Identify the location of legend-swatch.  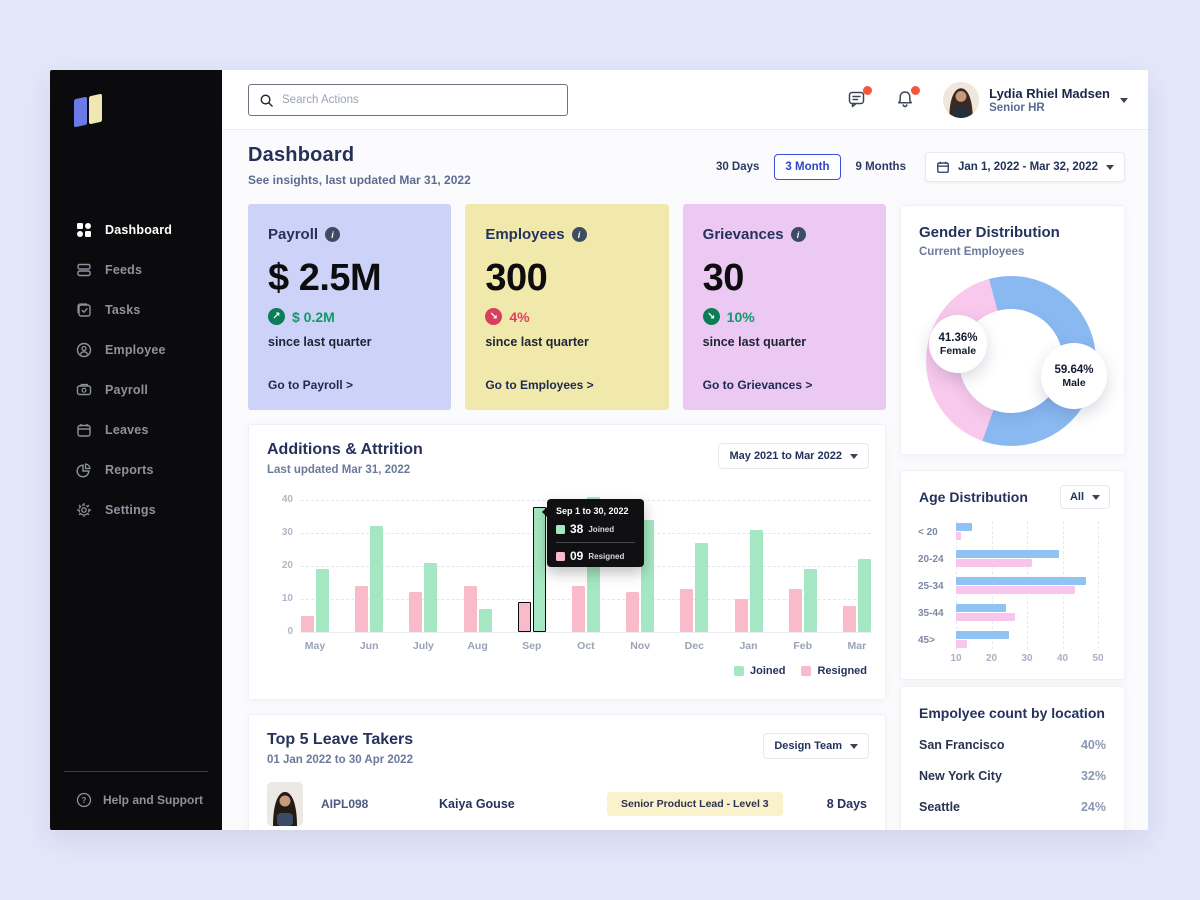
(739, 671).